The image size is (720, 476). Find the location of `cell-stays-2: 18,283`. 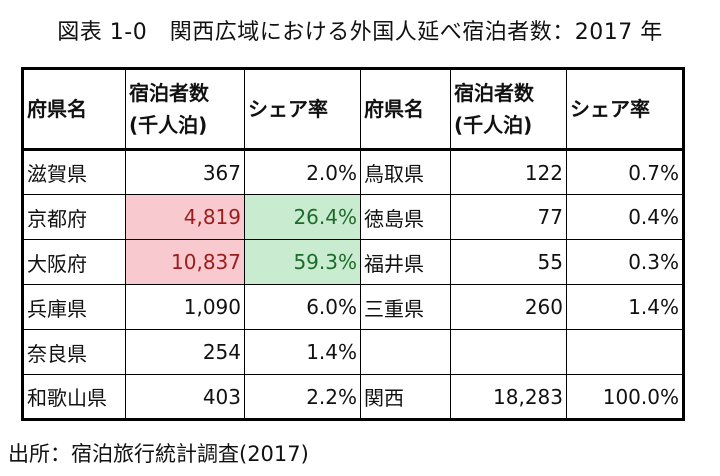

cell-stays-2: 18,283 is located at coordinates (508, 397).